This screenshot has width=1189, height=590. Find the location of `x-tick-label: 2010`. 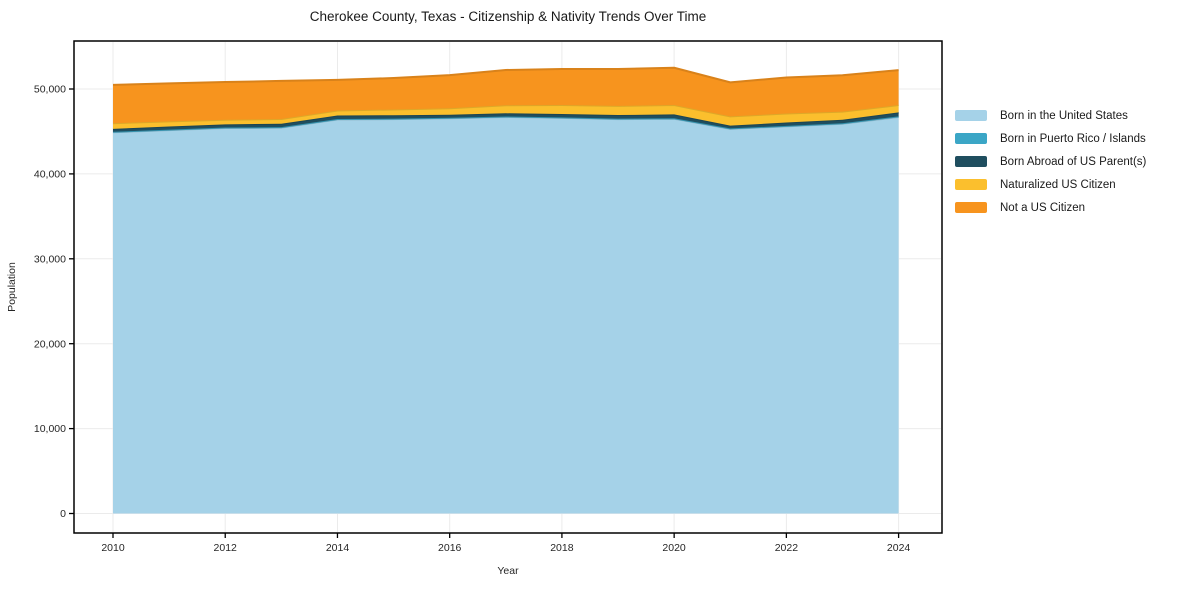

x-tick-label: 2010 is located at coordinates (113, 548).